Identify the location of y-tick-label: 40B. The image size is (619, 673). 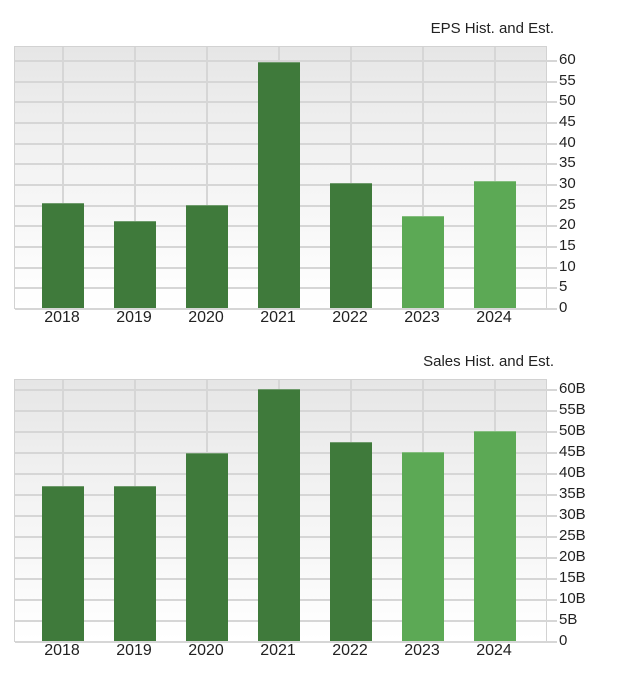
(572, 472).